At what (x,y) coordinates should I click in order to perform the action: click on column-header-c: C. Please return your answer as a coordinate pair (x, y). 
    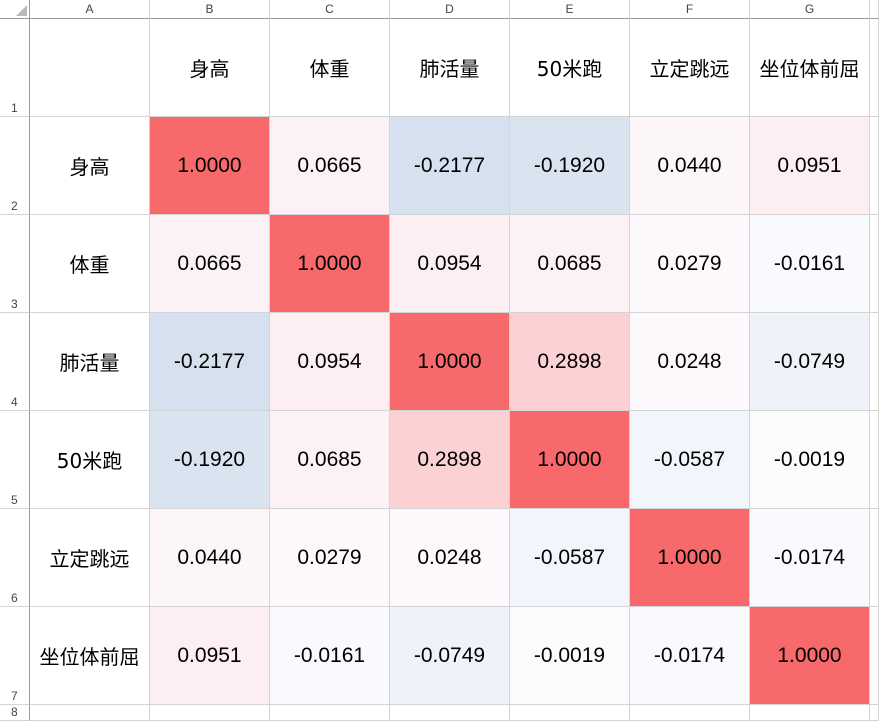
    Looking at the image, I should click on (330, 9).